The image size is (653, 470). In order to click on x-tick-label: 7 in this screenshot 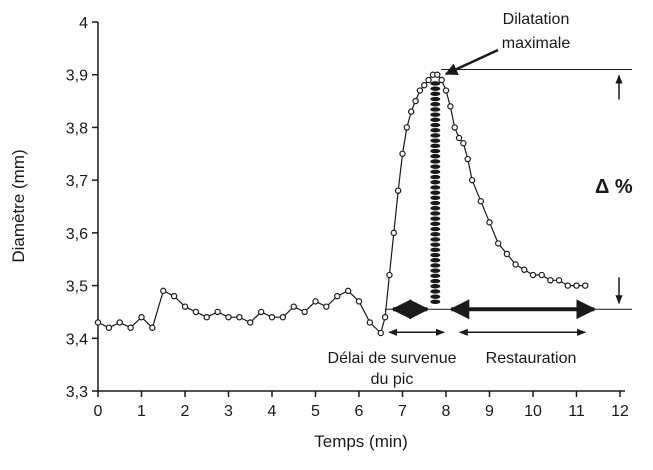, I will do `click(402, 411)`.